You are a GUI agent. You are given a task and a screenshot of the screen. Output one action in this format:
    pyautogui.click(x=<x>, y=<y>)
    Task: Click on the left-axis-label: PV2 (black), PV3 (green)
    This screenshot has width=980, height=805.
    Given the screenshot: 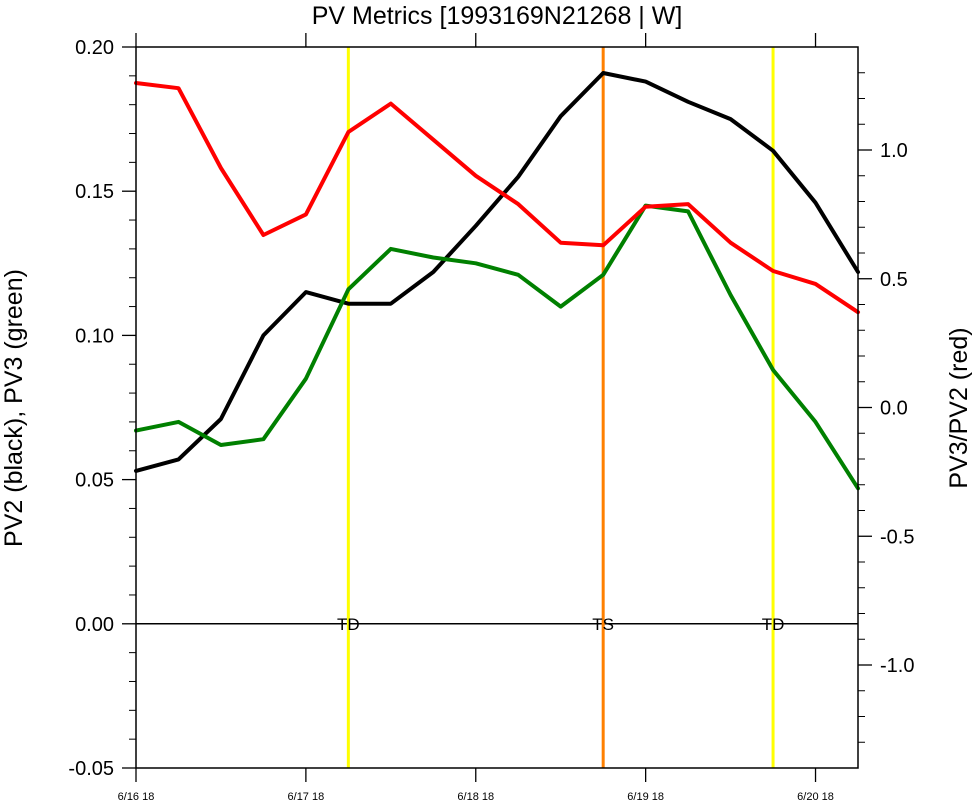 What is the action you would take?
    pyautogui.click(x=14, y=408)
    